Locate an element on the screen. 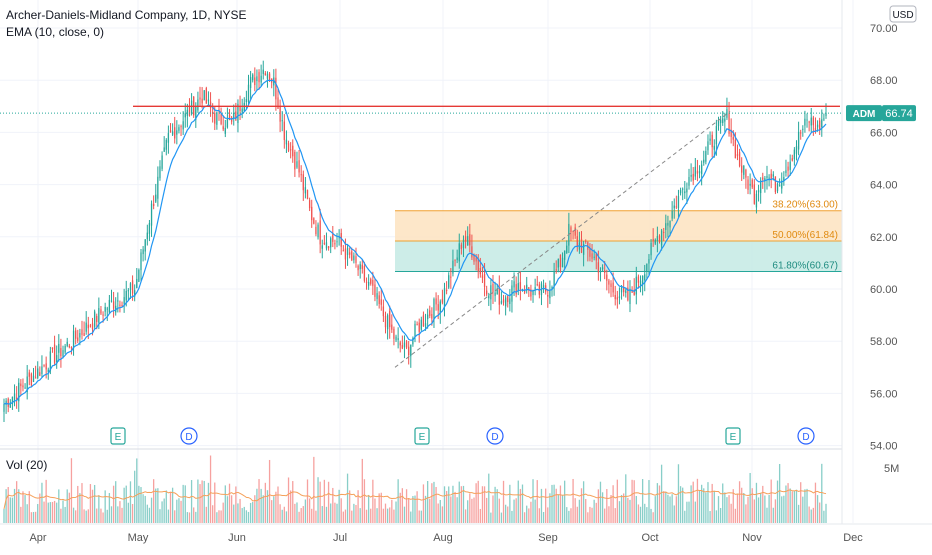  last-price-tag: ADM 66.74 is located at coordinates (881, 113).